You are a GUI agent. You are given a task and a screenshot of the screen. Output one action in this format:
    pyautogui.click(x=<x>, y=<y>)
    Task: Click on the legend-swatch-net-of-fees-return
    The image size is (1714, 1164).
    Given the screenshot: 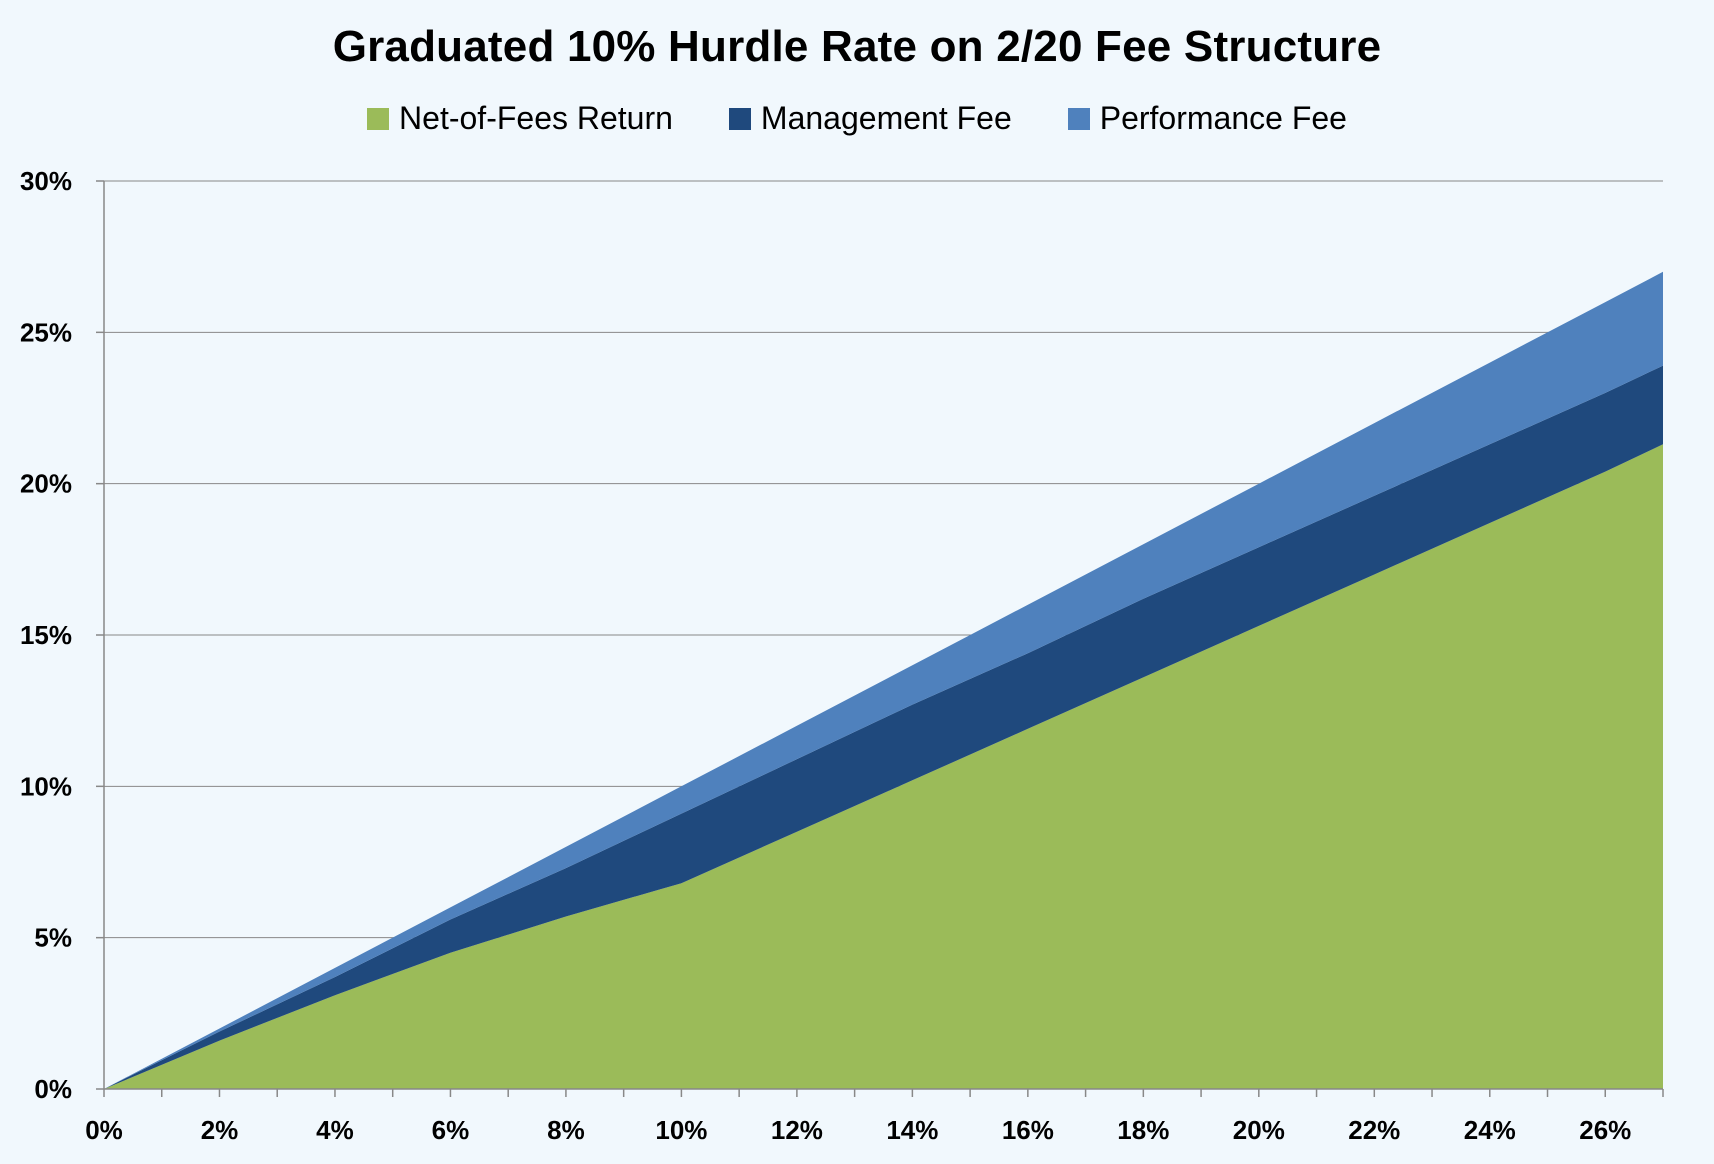 What is the action you would take?
    pyautogui.click(x=378, y=118)
    